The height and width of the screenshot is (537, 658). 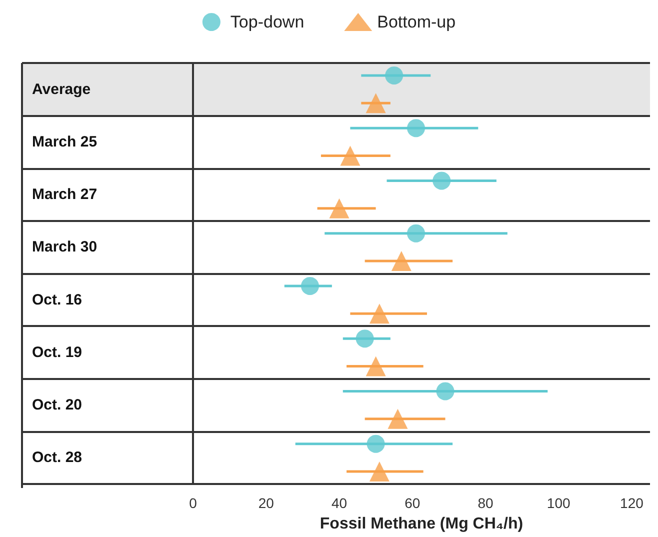 What do you see at coordinates (632, 503) in the screenshot?
I see `x-tick-label: 120` at bounding box center [632, 503].